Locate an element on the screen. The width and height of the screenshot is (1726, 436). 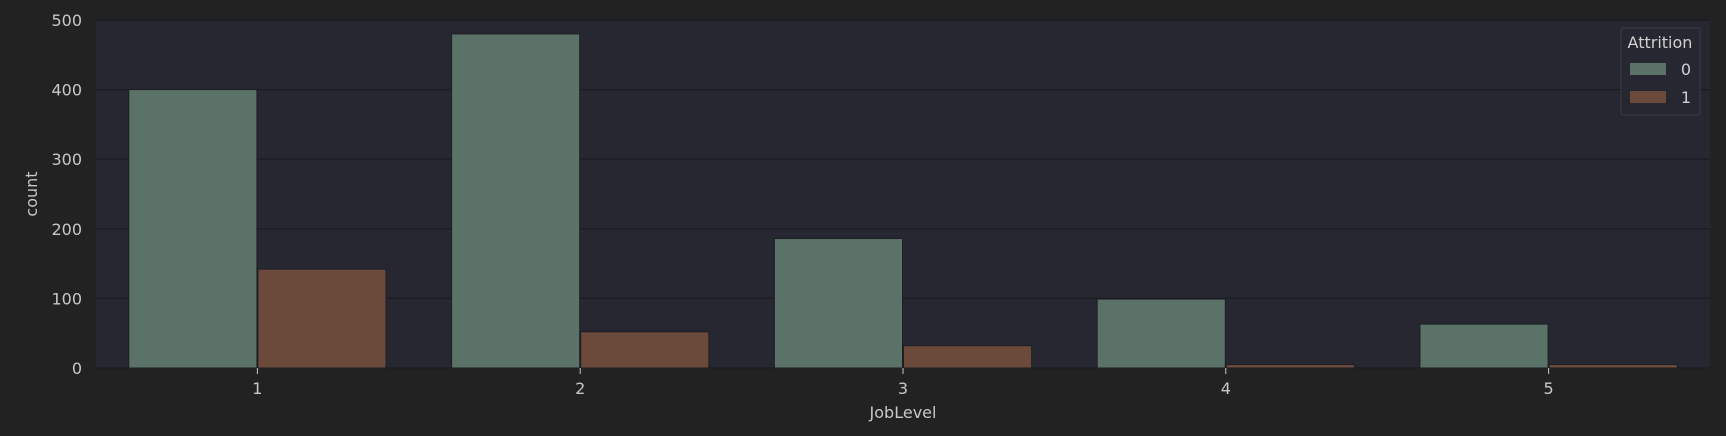
y-tick-label: 300 is located at coordinates (66, 159).